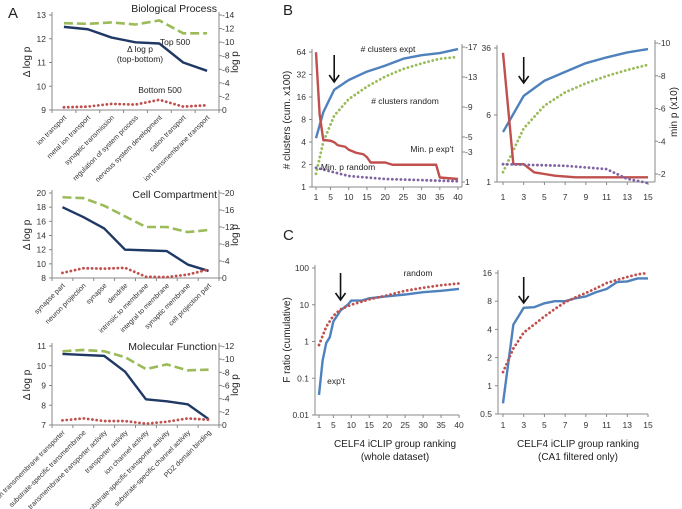 Image resolution: width=682 pixels, height=509 pixels. I want to click on category-label: cell projection part, so click(190, 304).